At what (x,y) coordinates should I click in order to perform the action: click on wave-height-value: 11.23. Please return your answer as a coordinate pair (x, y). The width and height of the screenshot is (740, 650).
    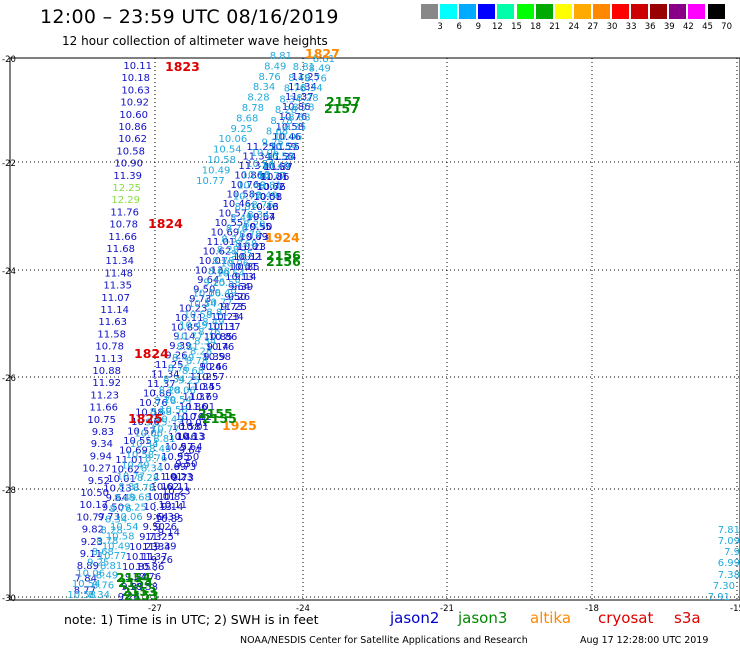
    Looking at the image, I should click on (104, 395).